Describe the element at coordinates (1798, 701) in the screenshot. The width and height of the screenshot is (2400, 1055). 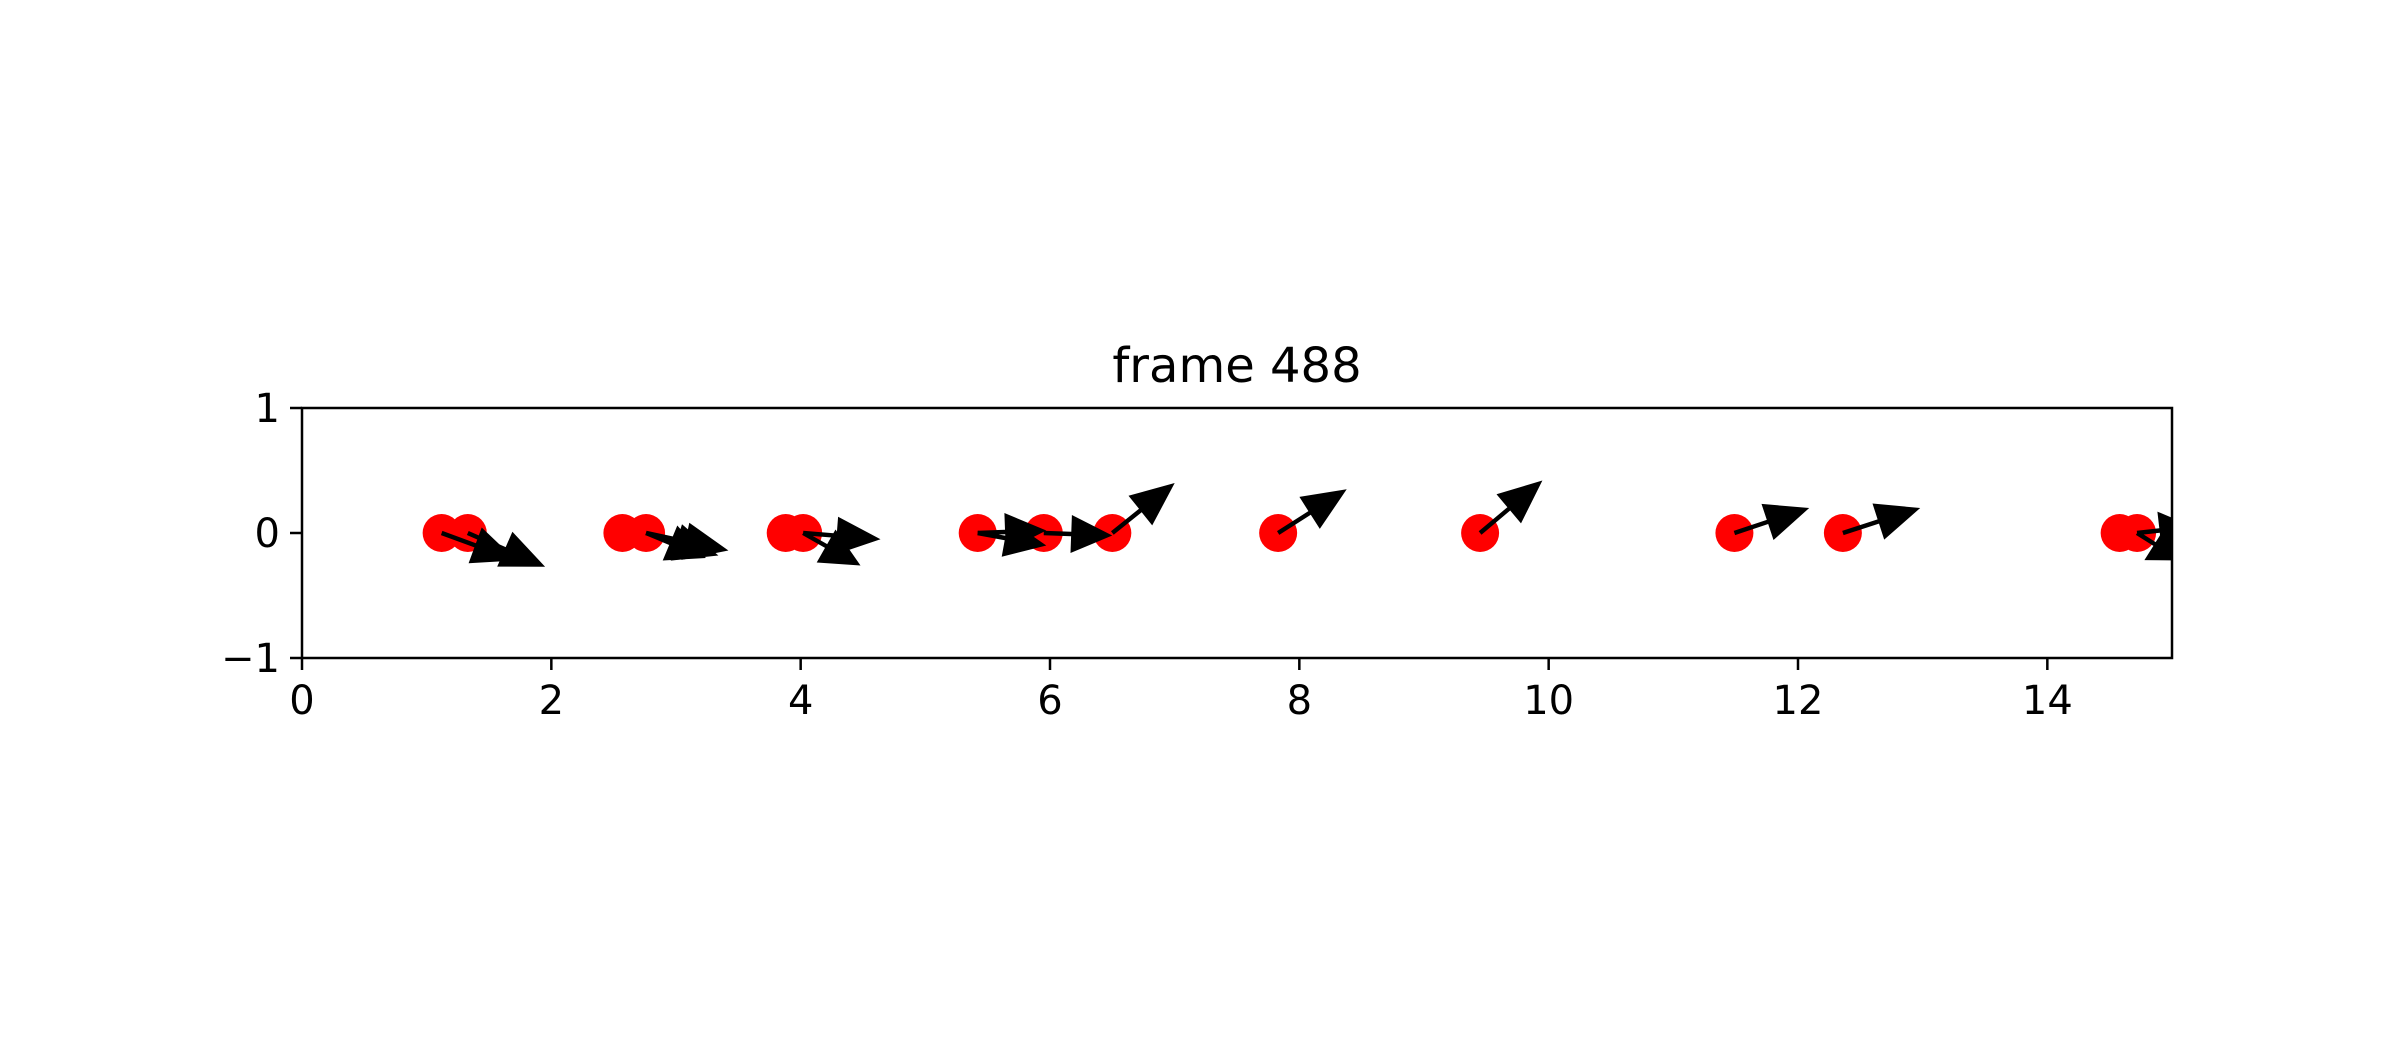
I see `x-tick-label: 12` at that location.